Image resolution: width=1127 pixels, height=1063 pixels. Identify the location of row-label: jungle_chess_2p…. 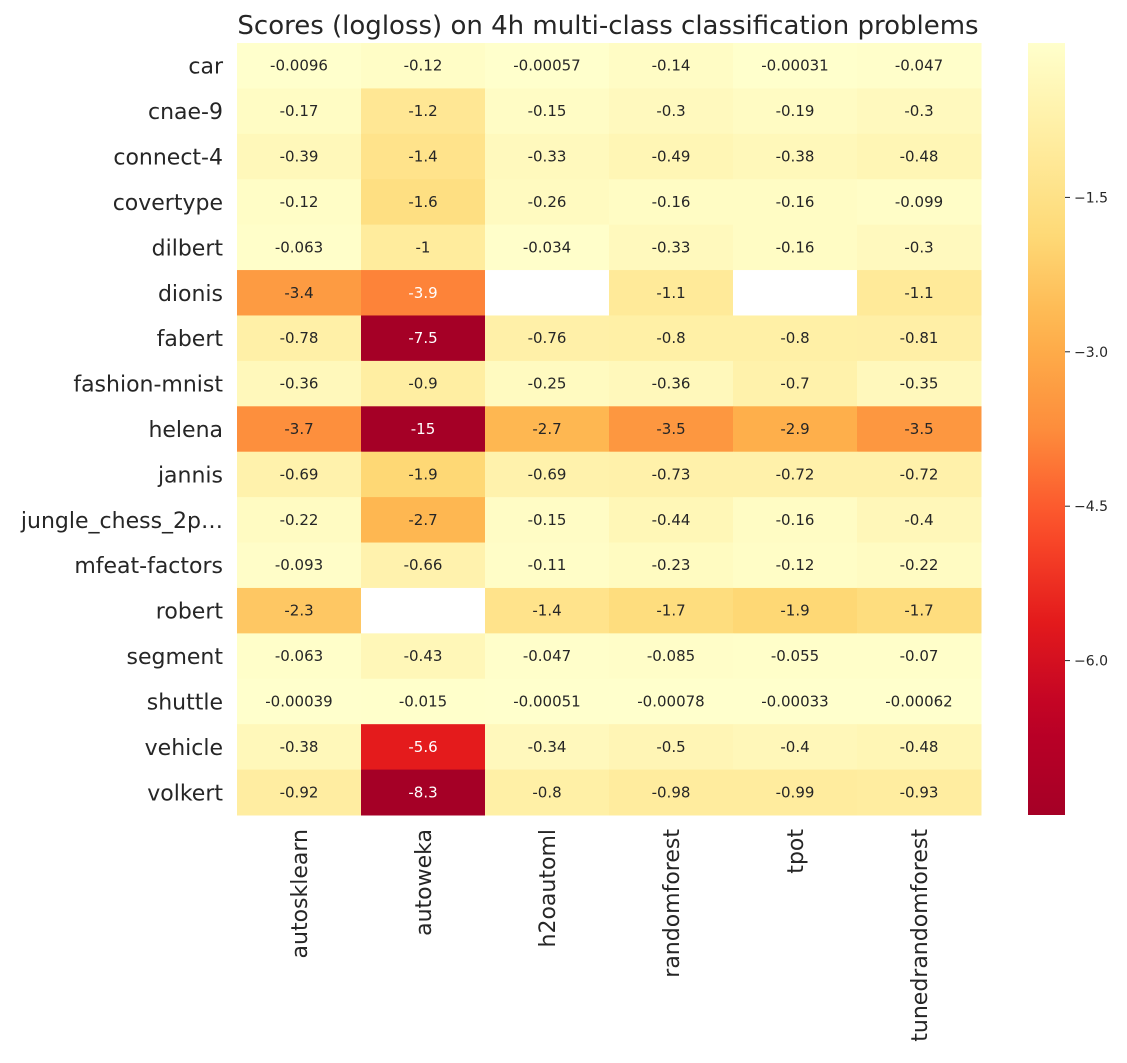
(121, 521).